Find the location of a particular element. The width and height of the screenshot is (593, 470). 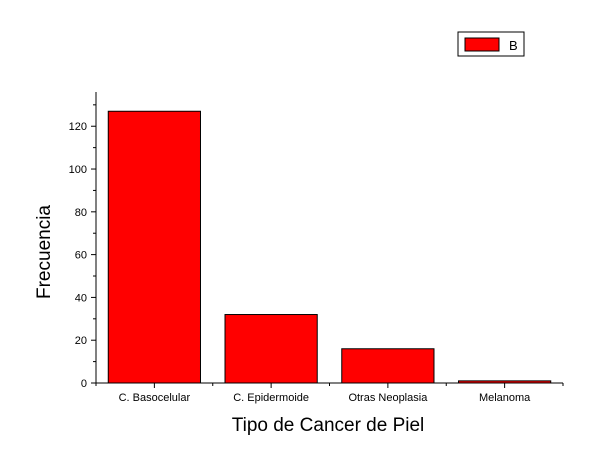

y-tick-label: 80 is located at coordinates (81, 213).